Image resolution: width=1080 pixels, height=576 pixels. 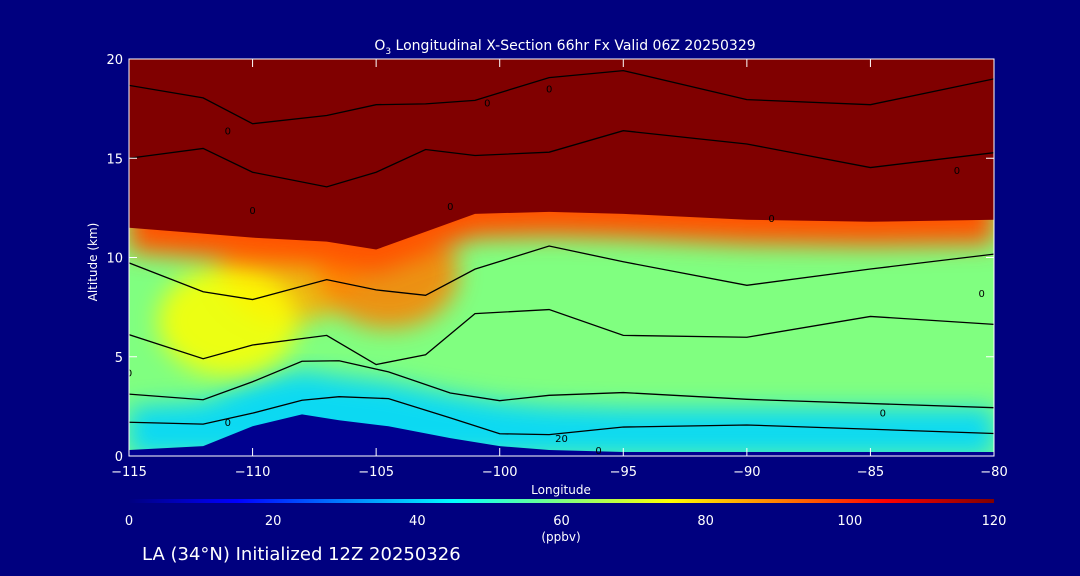 What do you see at coordinates (561, 439) in the screenshot?
I see `contour-label: 20` at bounding box center [561, 439].